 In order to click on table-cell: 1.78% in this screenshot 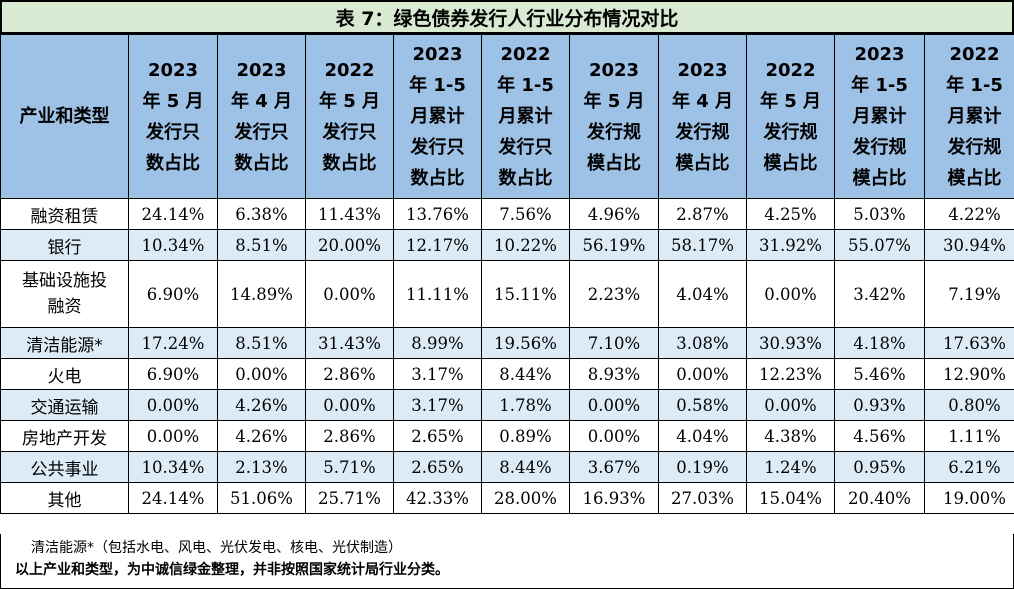, I will do `click(525, 405)`.